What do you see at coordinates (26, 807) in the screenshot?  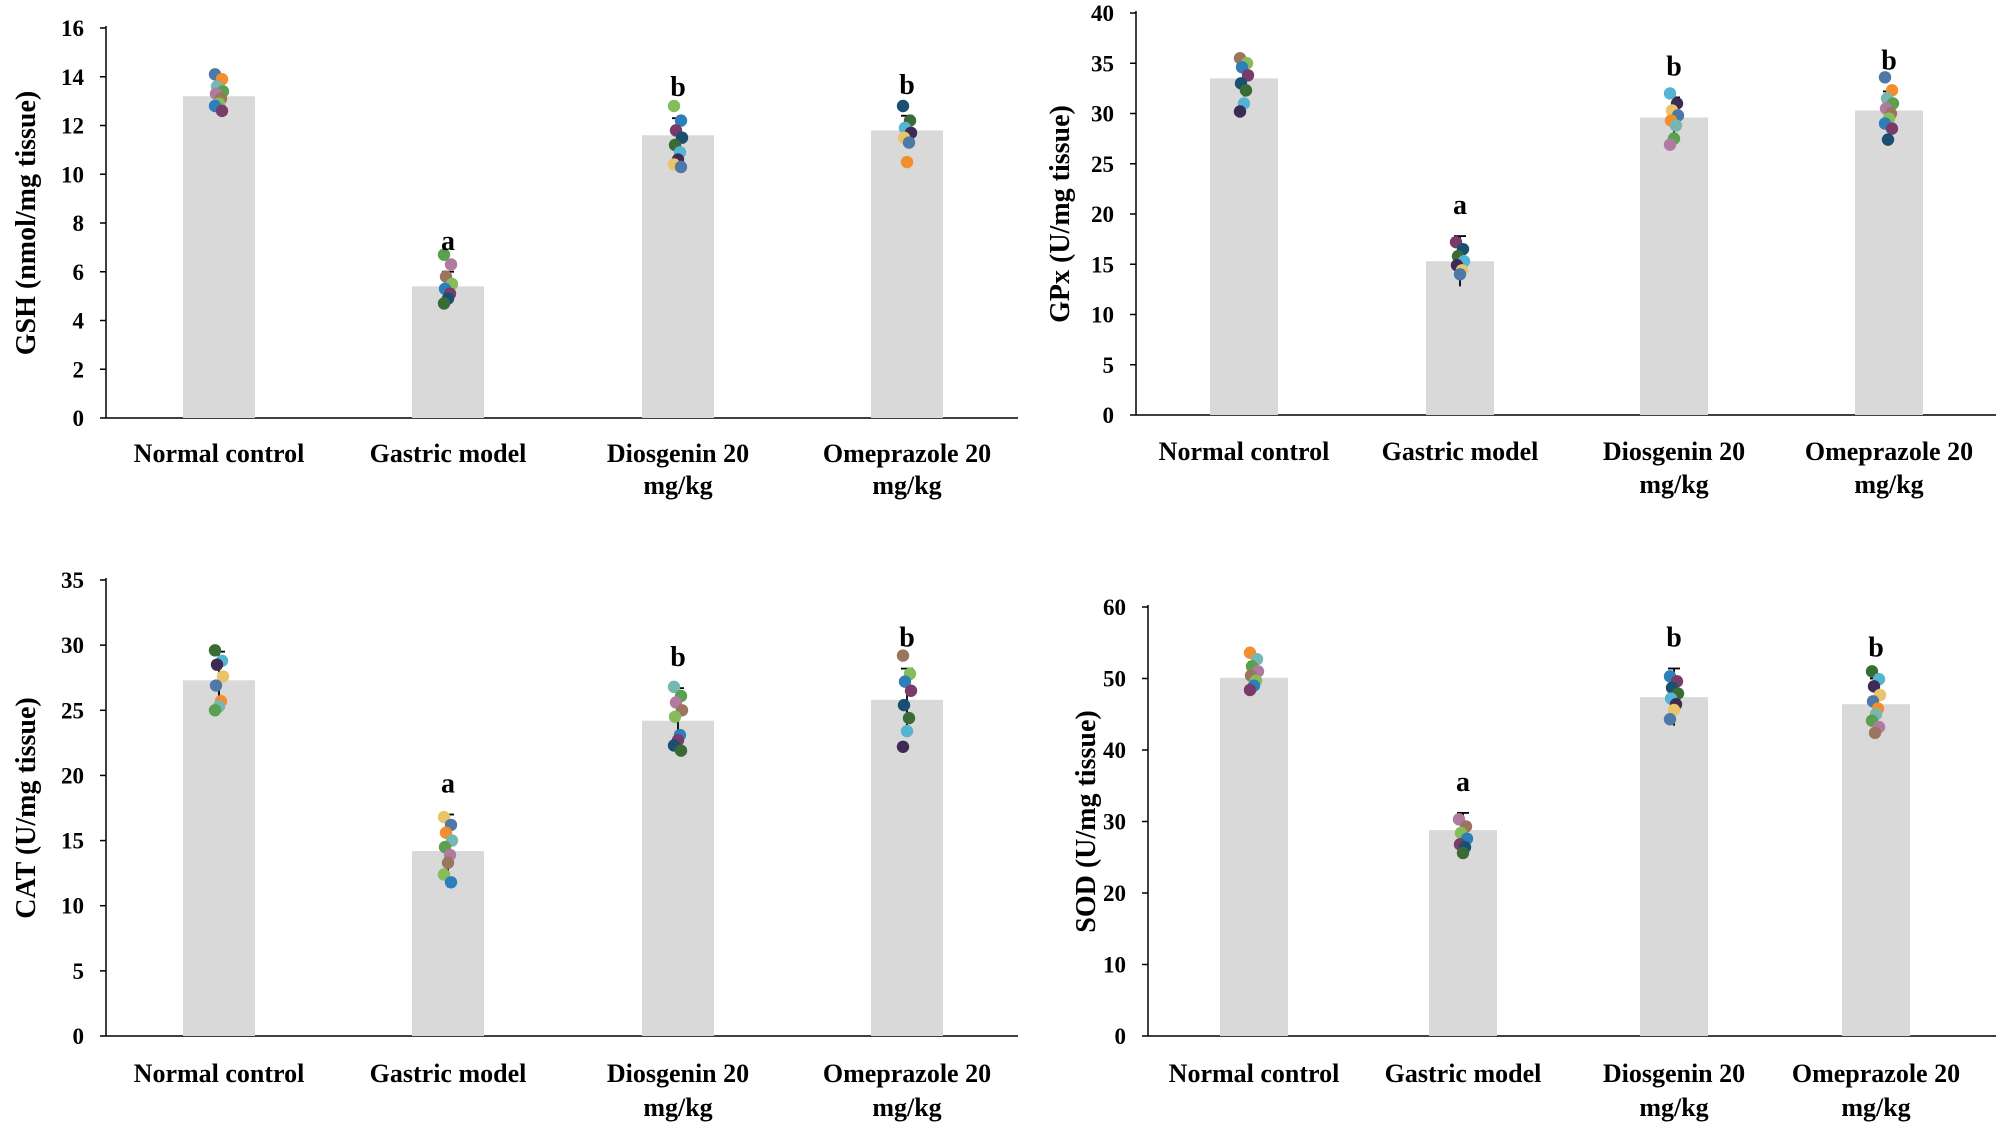 I see `y-axis-title: CAT (U/mg tissue)` at bounding box center [26, 807].